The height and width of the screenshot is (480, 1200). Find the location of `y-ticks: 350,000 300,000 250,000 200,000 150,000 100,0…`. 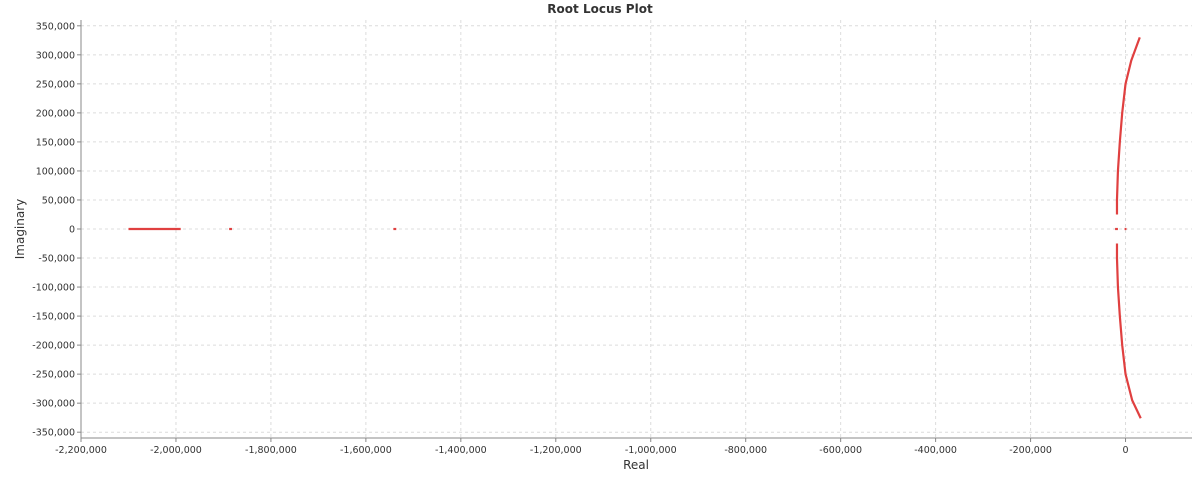

y-ticks: 350,000 300,000 250,000 200,000 150,000 100,0… is located at coordinates (56, 230).